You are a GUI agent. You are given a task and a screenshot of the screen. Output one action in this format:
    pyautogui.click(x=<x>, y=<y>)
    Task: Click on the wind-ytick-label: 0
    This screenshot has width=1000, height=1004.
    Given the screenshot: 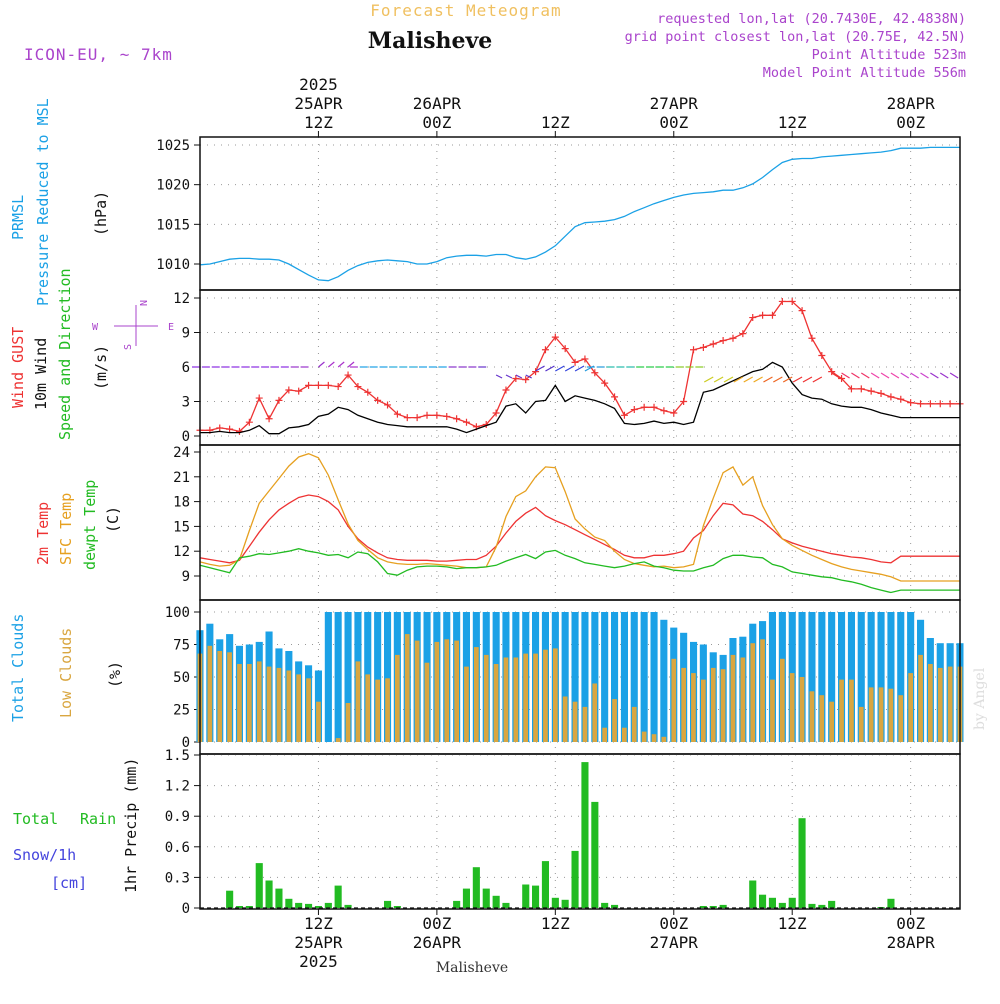 What is the action you would take?
    pyautogui.click(x=186, y=437)
    